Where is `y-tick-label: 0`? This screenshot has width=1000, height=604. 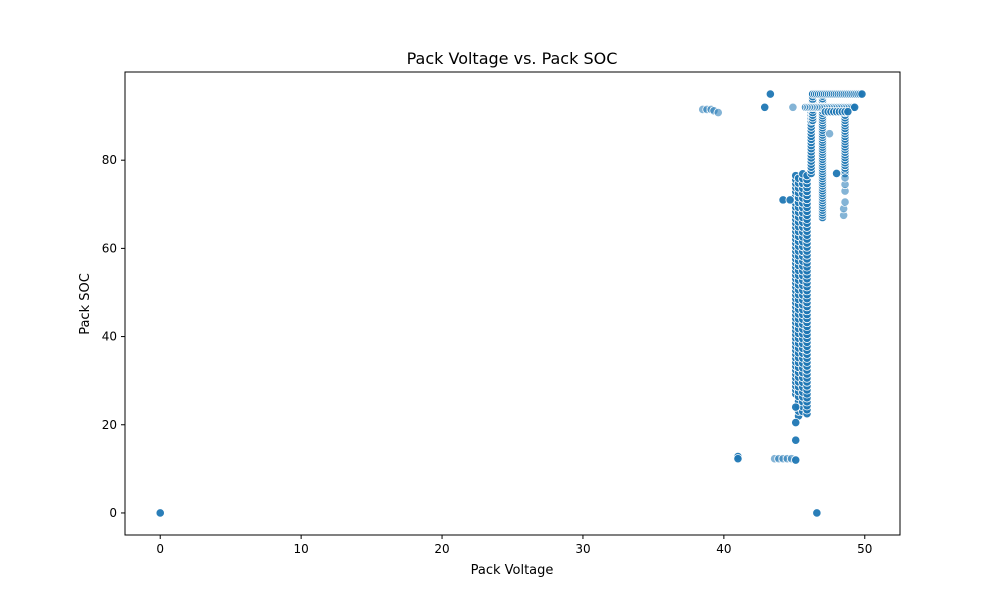 y-tick-label: 0 is located at coordinates (113, 513).